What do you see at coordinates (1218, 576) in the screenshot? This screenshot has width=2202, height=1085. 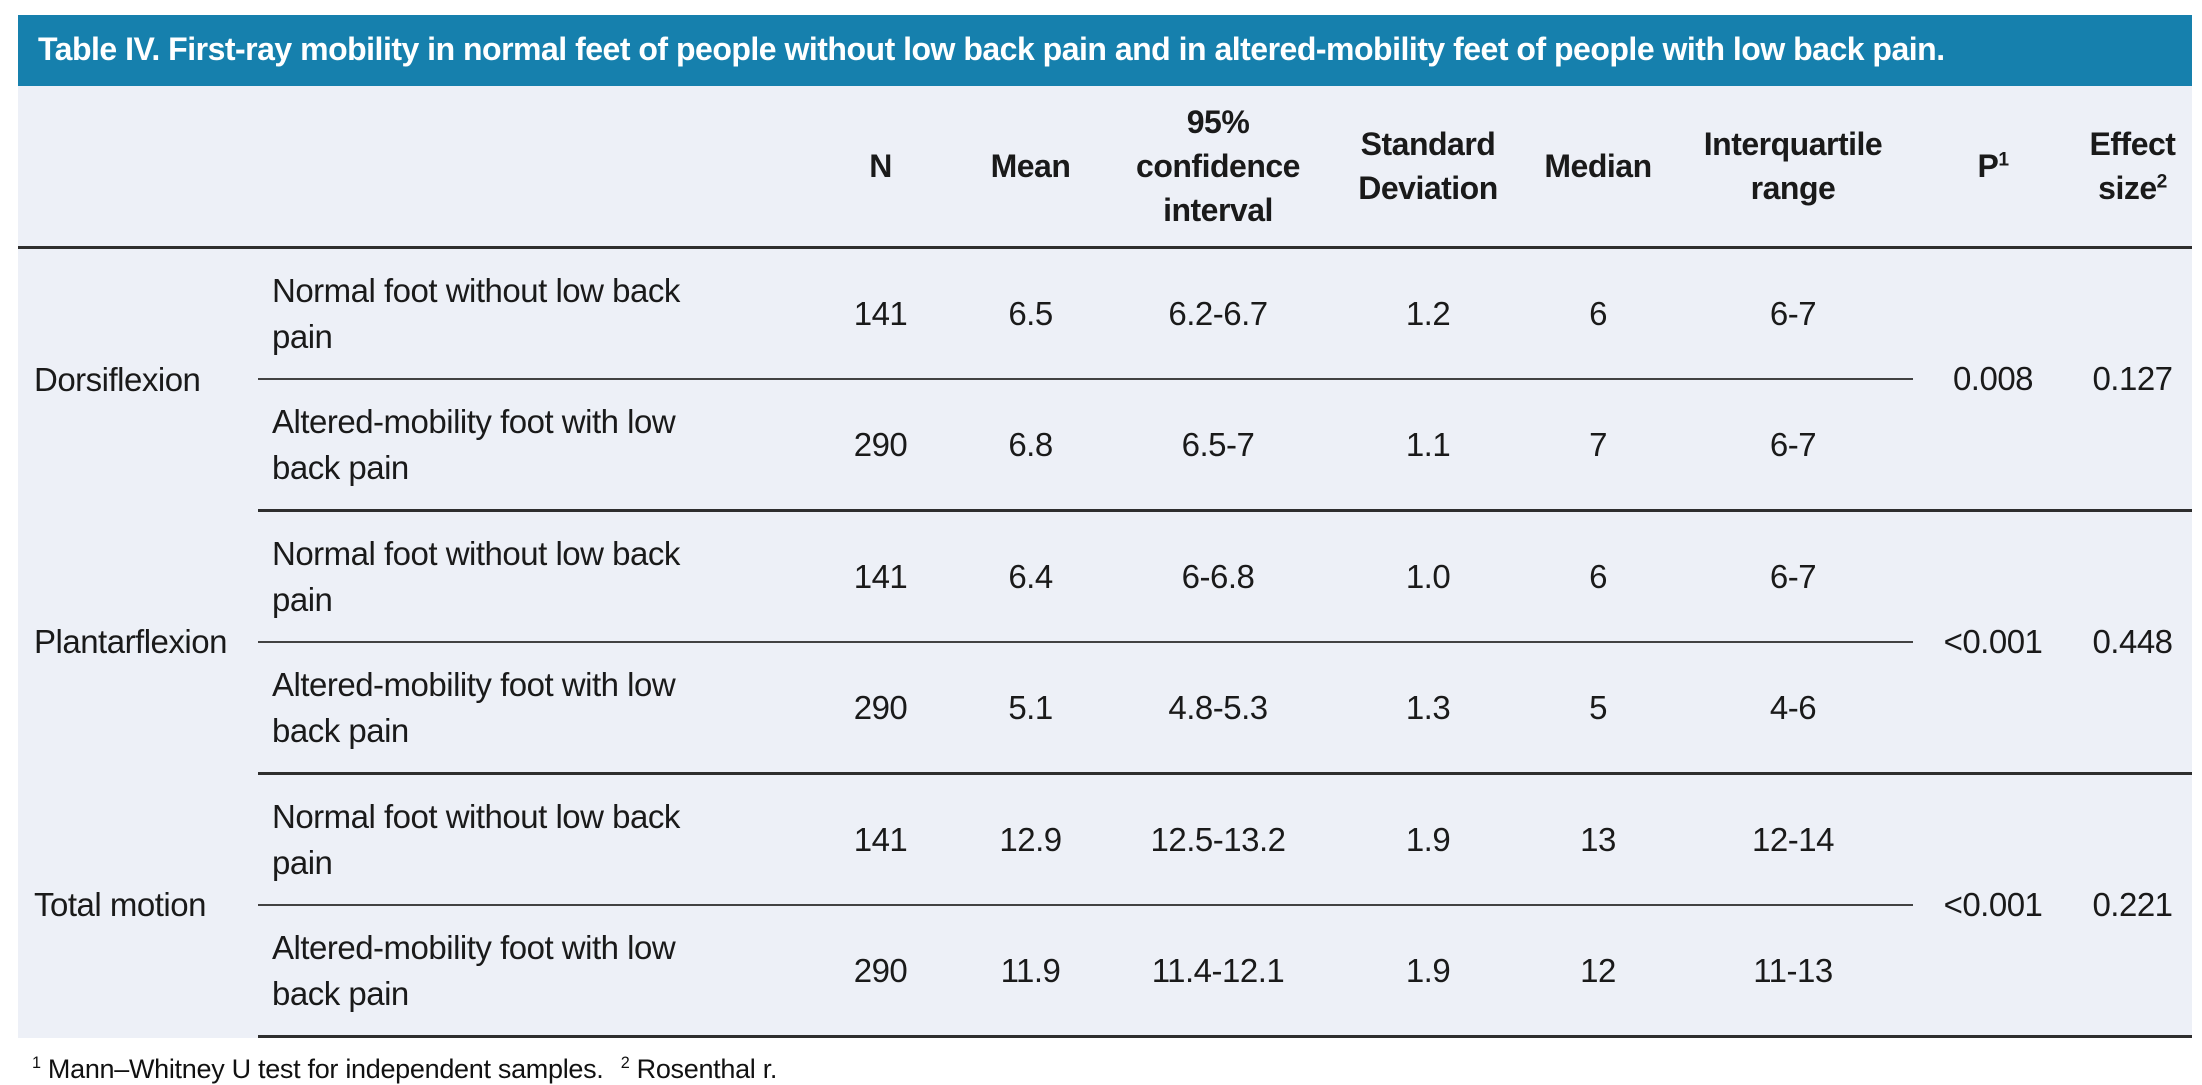 I see `ci-value: 6-6.8` at bounding box center [1218, 576].